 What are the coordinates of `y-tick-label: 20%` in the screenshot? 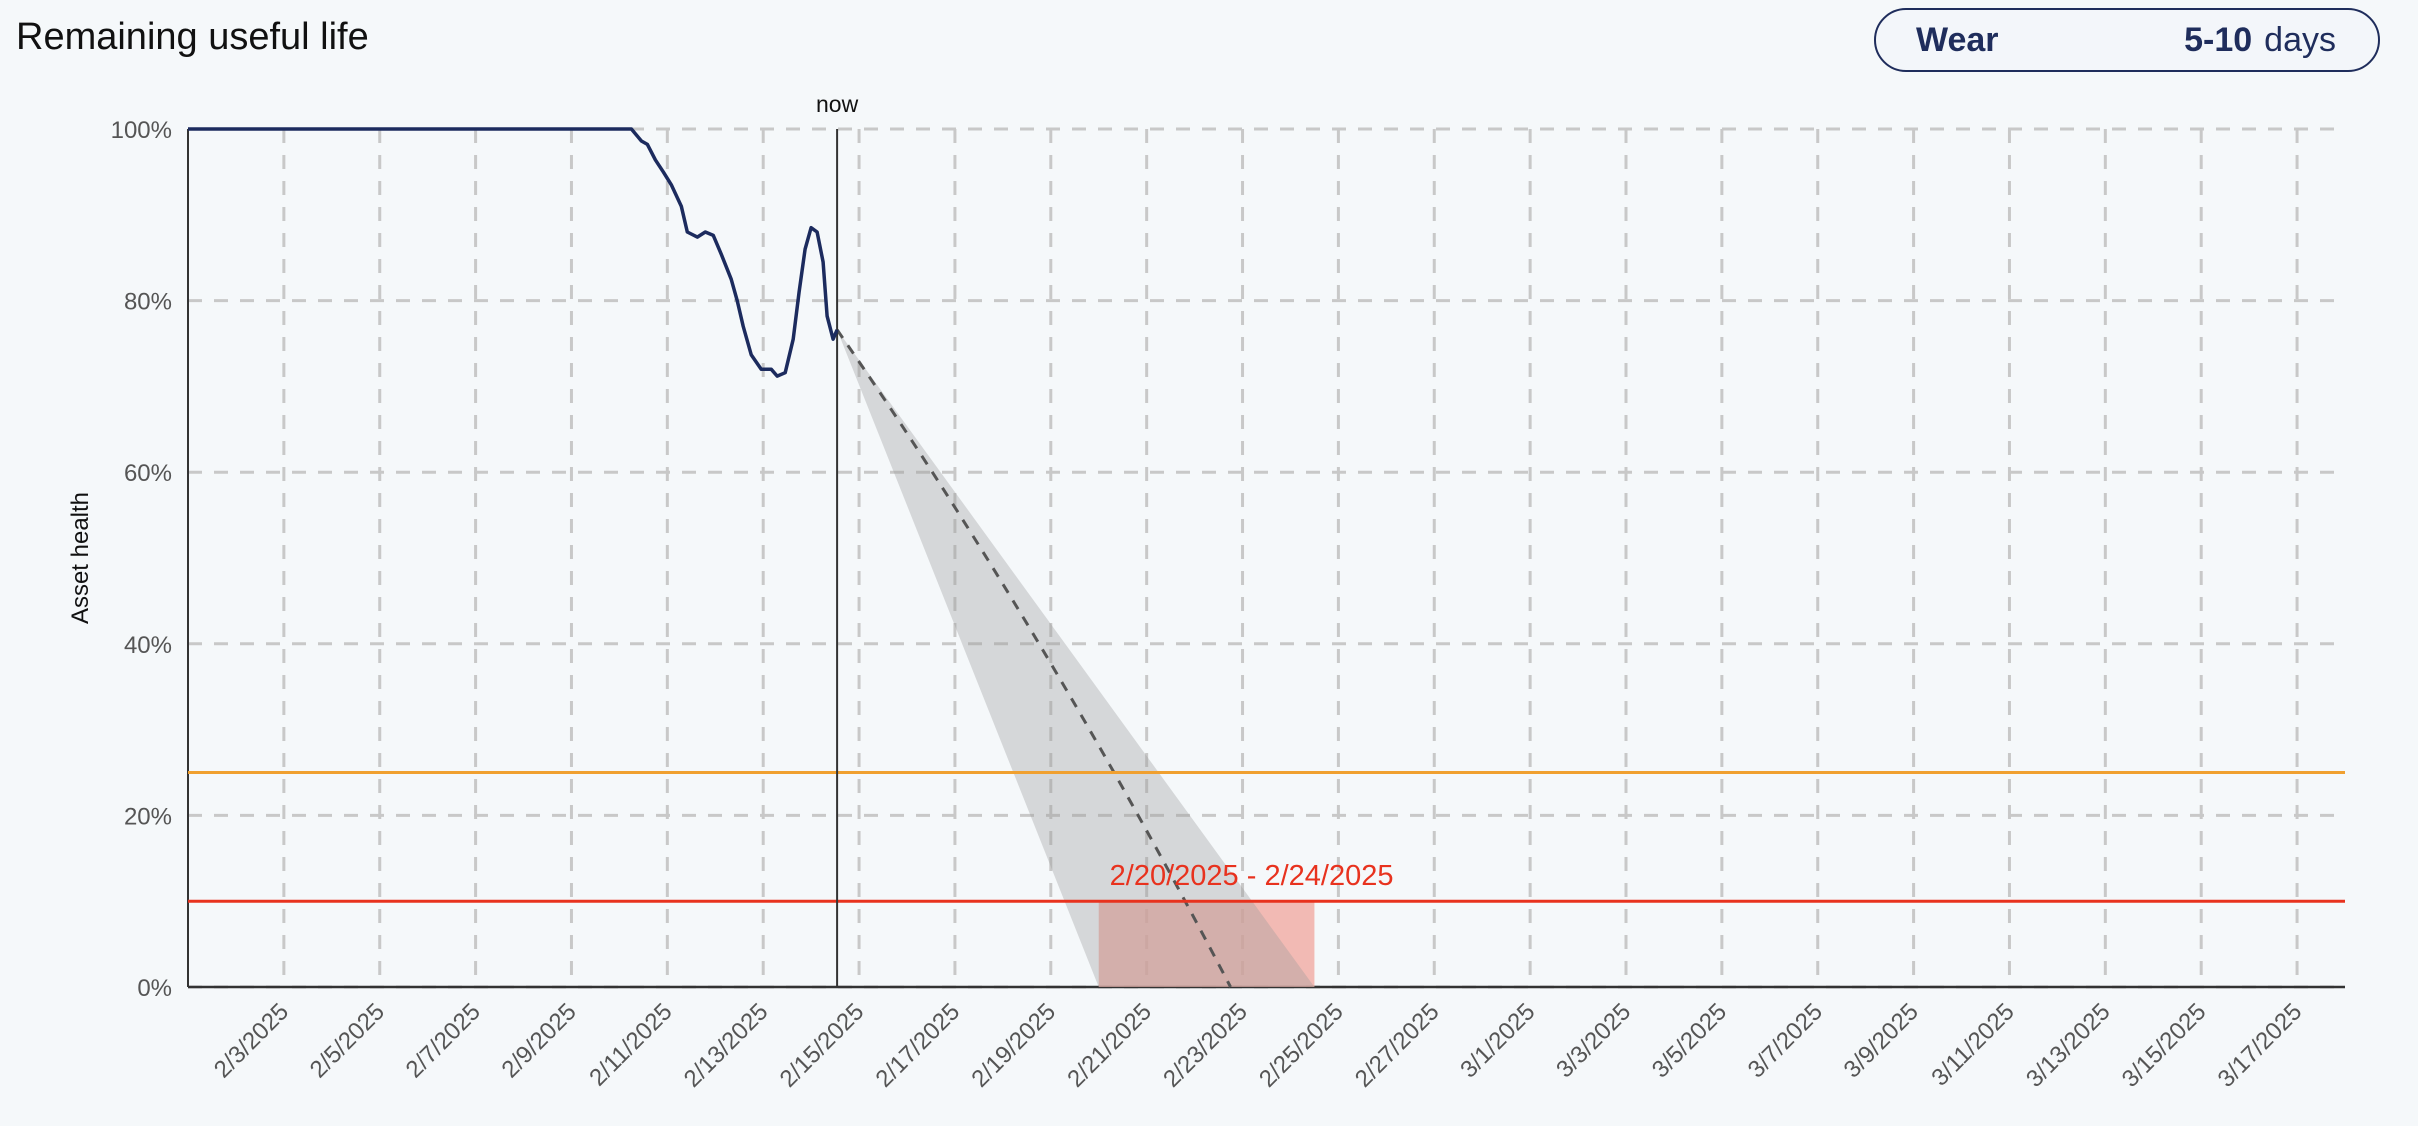 It's located at (148, 816).